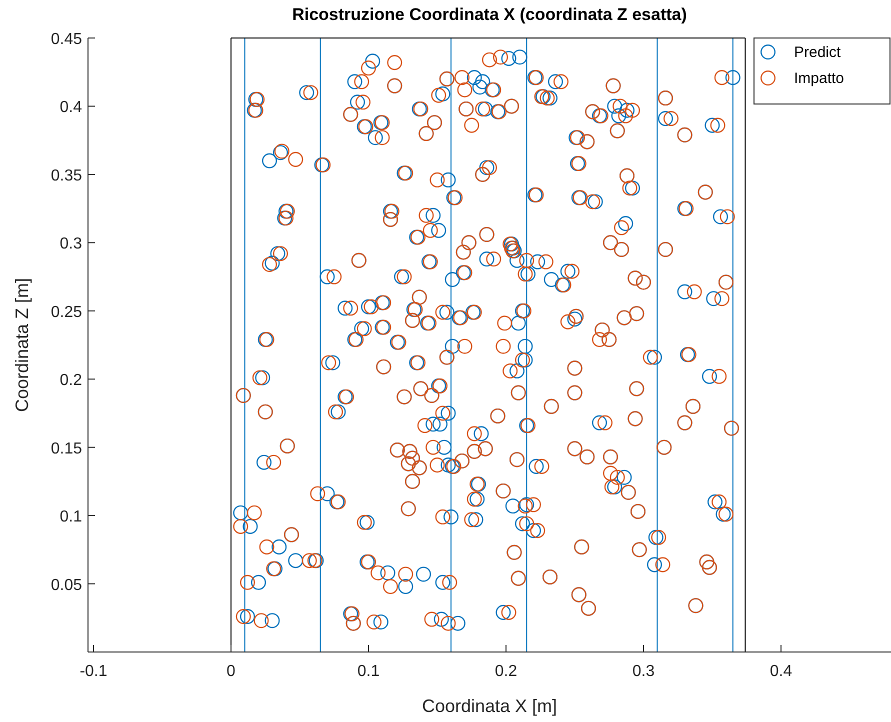 The width and height of the screenshot is (891, 722). I want to click on legend-label: Impatto, so click(819, 78).